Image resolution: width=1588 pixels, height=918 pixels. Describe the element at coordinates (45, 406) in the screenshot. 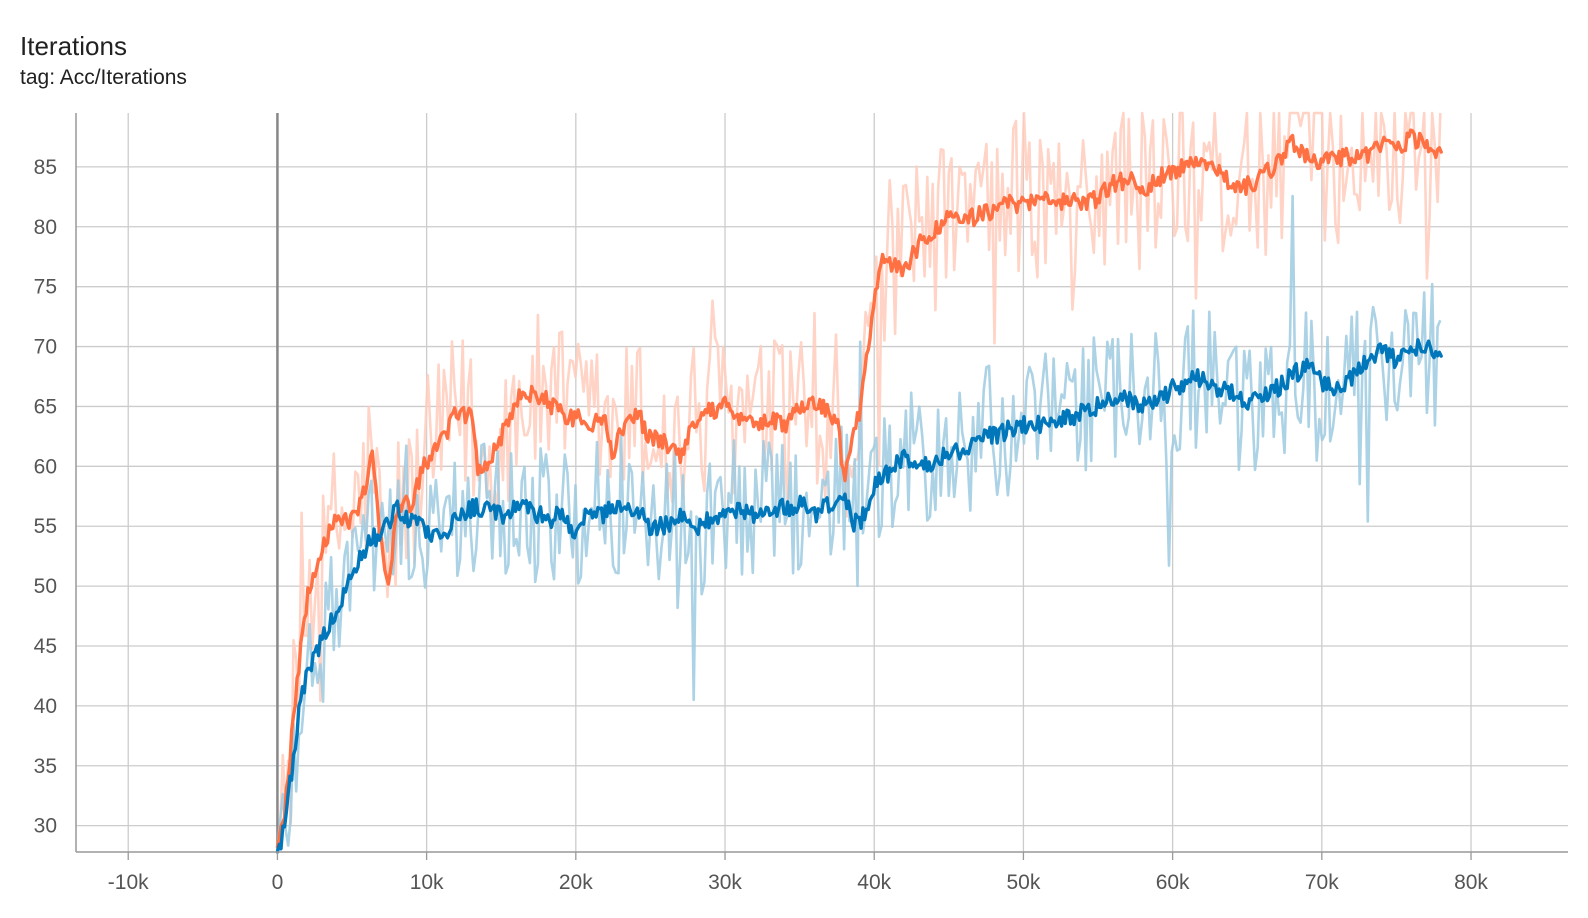

I see `y-tick-label: 65` at that location.